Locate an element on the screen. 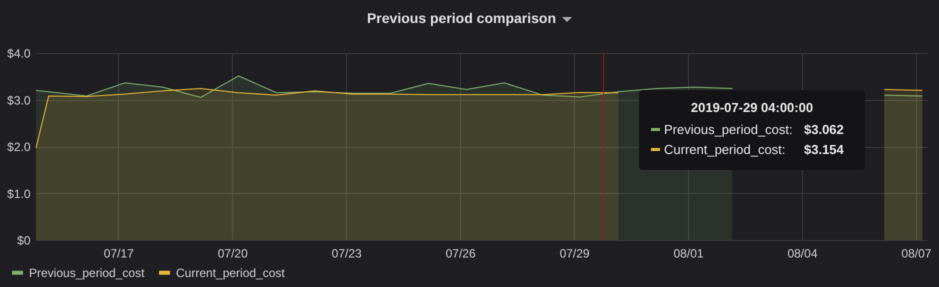 The width and height of the screenshot is (939, 287). annotation: Current_period_cost: is located at coordinates (725, 149).